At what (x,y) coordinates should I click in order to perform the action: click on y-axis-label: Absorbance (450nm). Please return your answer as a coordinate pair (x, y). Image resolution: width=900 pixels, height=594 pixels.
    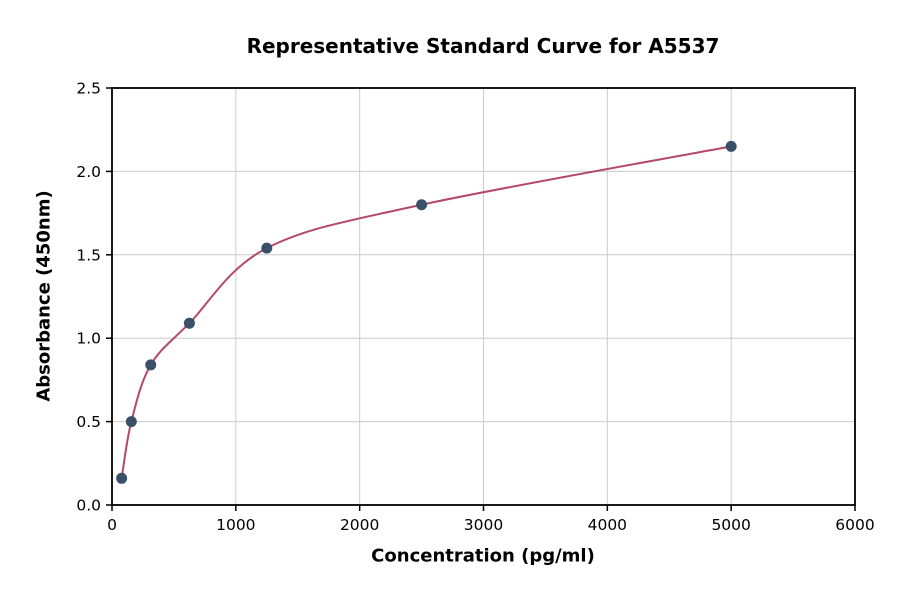
    Looking at the image, I should click on (44, 296).